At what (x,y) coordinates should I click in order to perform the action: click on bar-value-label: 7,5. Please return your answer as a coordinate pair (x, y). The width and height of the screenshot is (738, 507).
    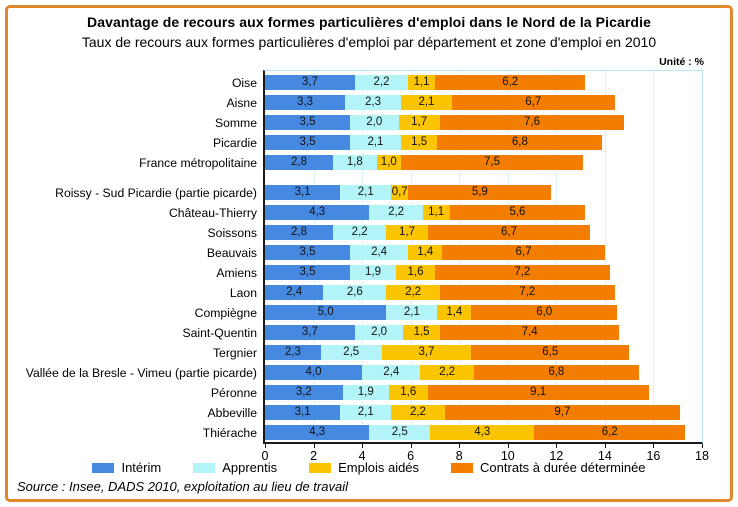
    Looking at the image, I should click on (491, 162).